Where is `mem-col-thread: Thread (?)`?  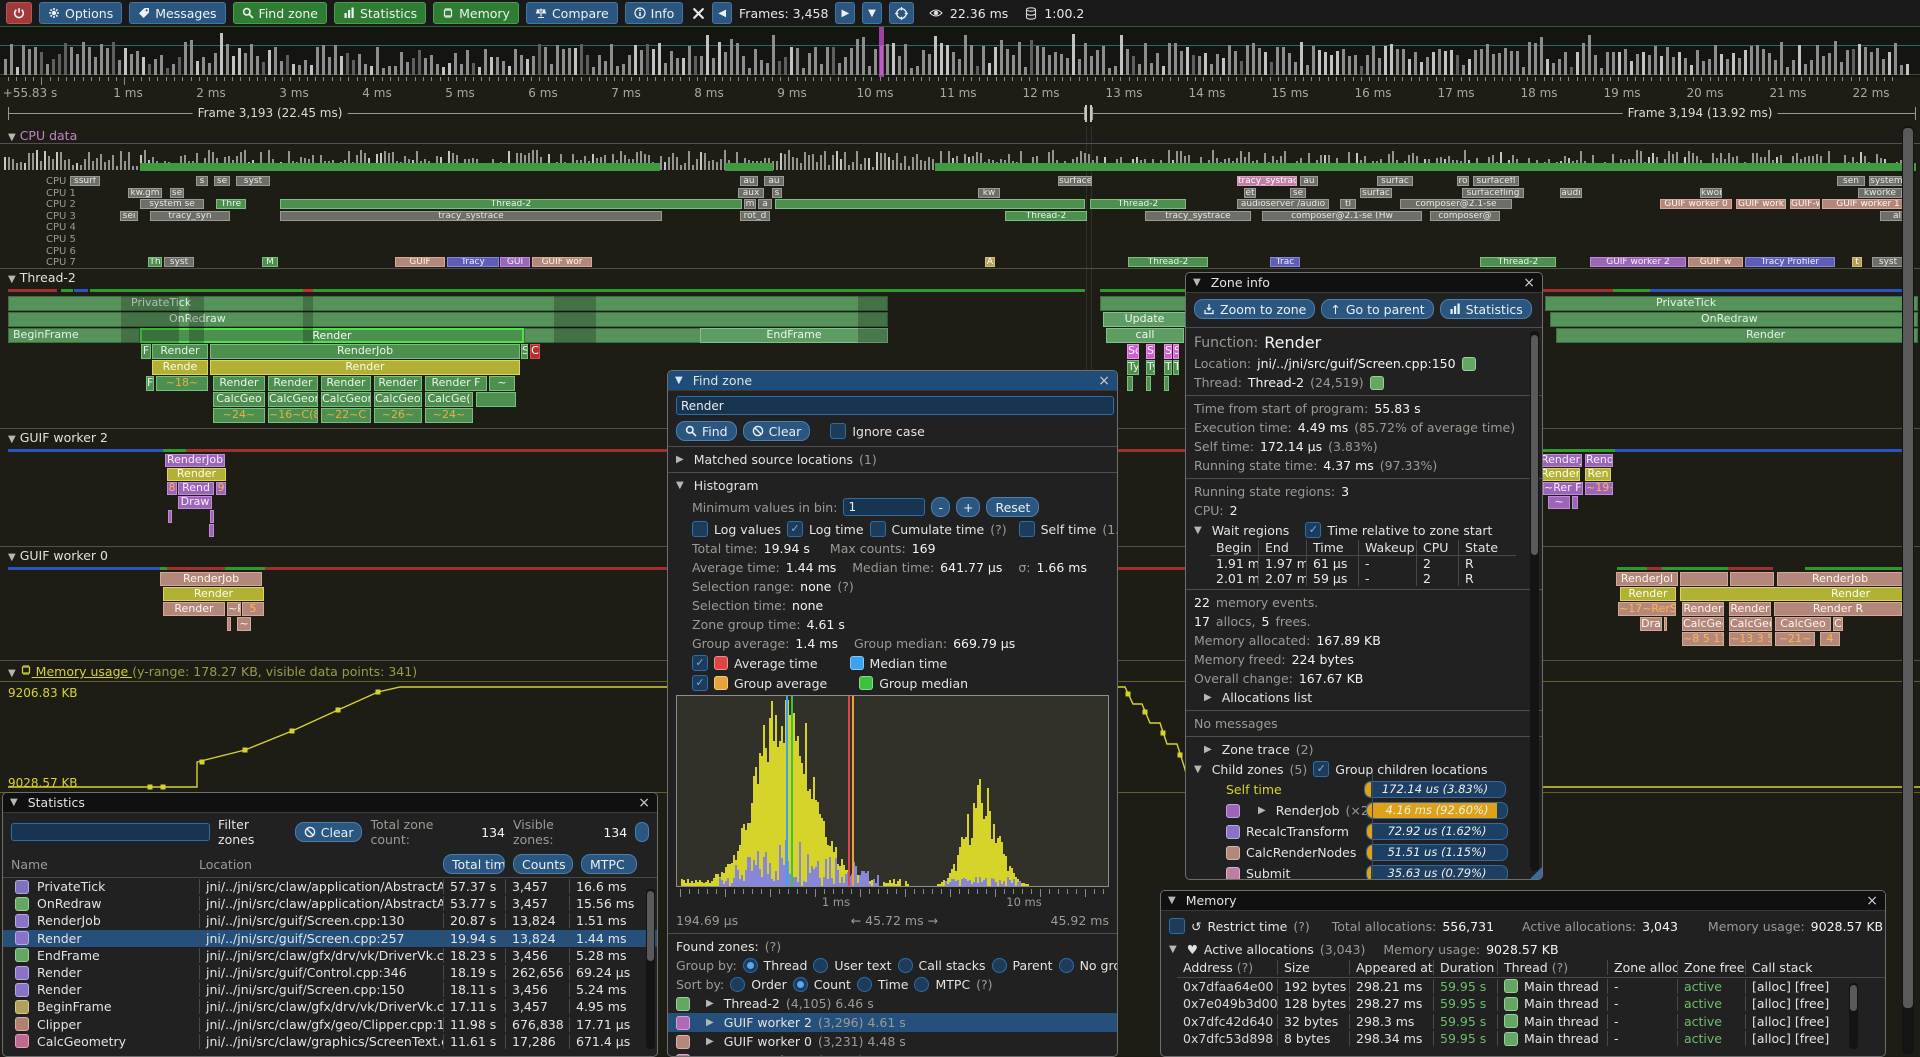
mem-col-thread: Thread (?) is located at coordinates (1552, 968).